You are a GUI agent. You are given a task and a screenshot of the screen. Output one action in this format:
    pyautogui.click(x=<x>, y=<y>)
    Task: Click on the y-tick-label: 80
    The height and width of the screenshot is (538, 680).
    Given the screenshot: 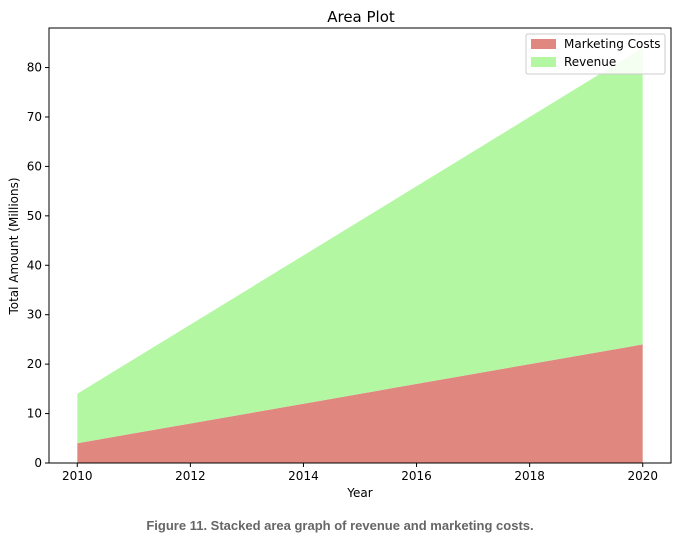 What is the action you would take?
    pyautogui.click(x=34, y=68)
    